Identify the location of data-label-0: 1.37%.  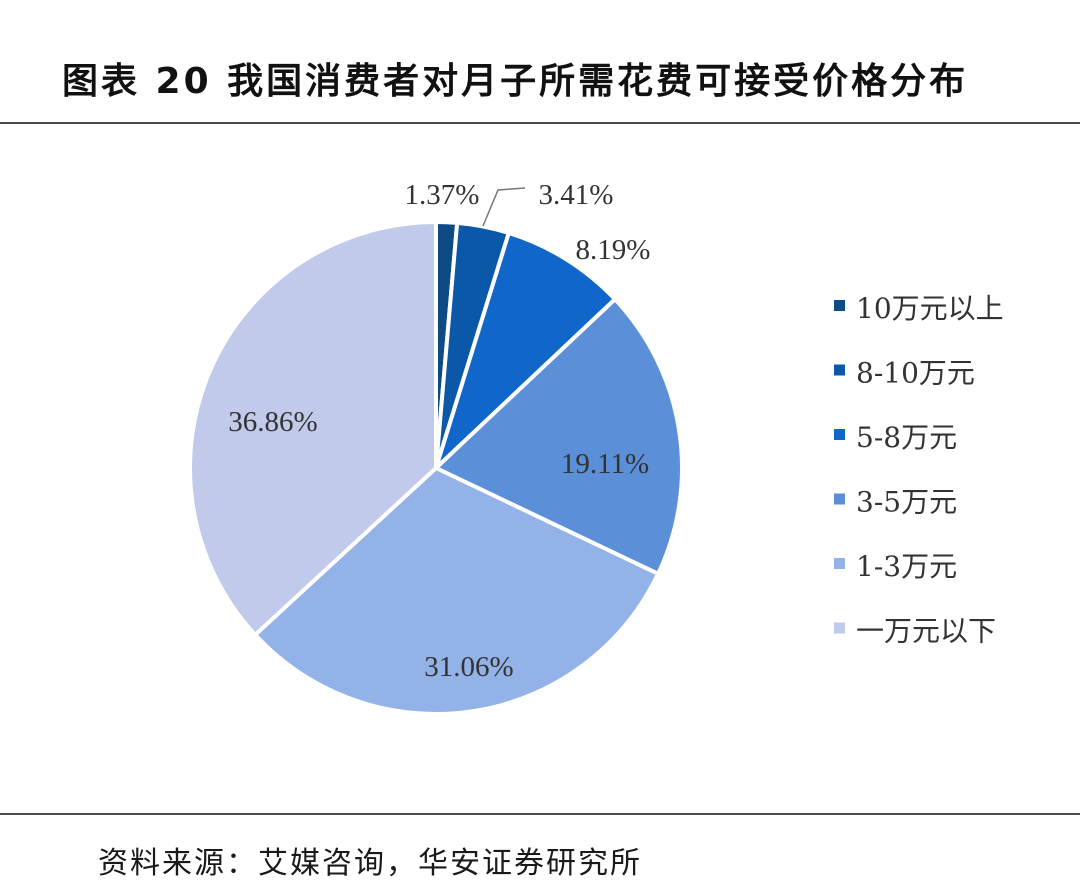
(442, 195).